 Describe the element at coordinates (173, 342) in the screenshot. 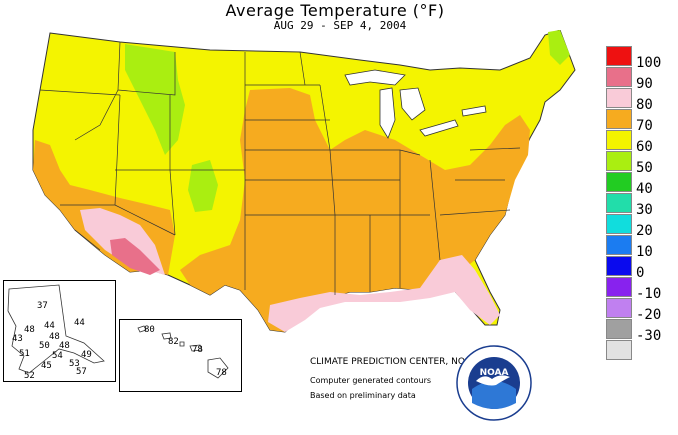

I see `hawaii-value: 82` at that location.